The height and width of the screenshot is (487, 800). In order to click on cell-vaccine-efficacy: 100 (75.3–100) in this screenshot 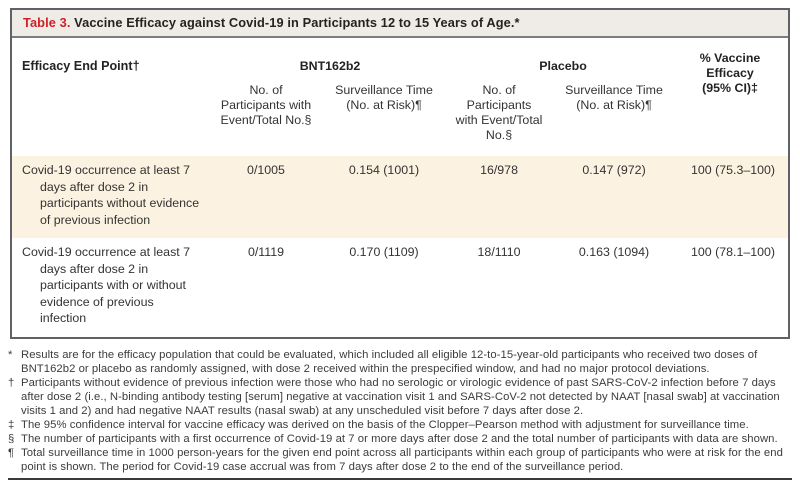, I will do `click(733, 170)`.